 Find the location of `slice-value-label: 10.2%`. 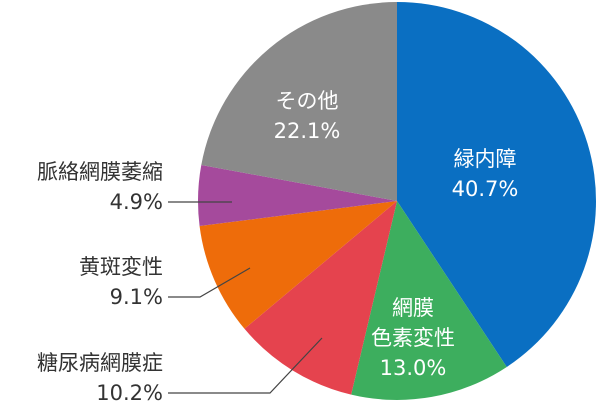

slice-value-label: 10.2% is located at coordinates (129, 393).